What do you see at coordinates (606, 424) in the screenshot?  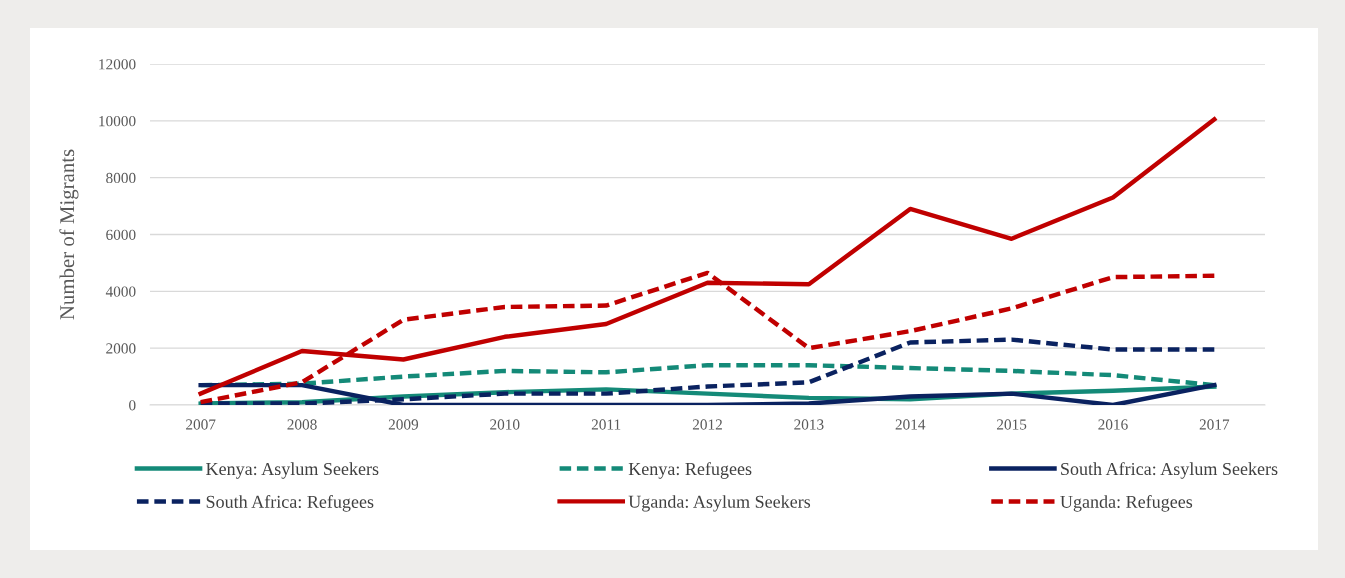 I see `x-tick-label: 2011` at bounding box center [606, 424].